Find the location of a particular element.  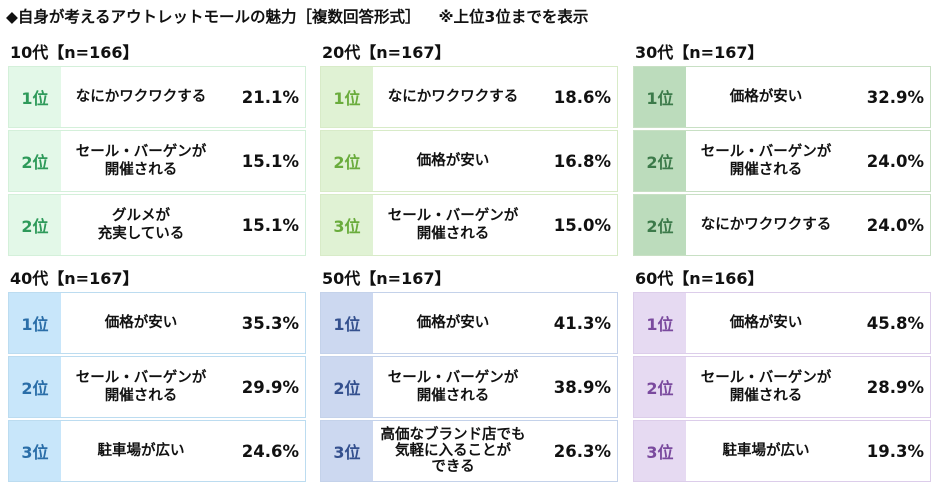

rank-row: 2位 グルメが 充実している 15.1% is located at coordinates (157, 225).